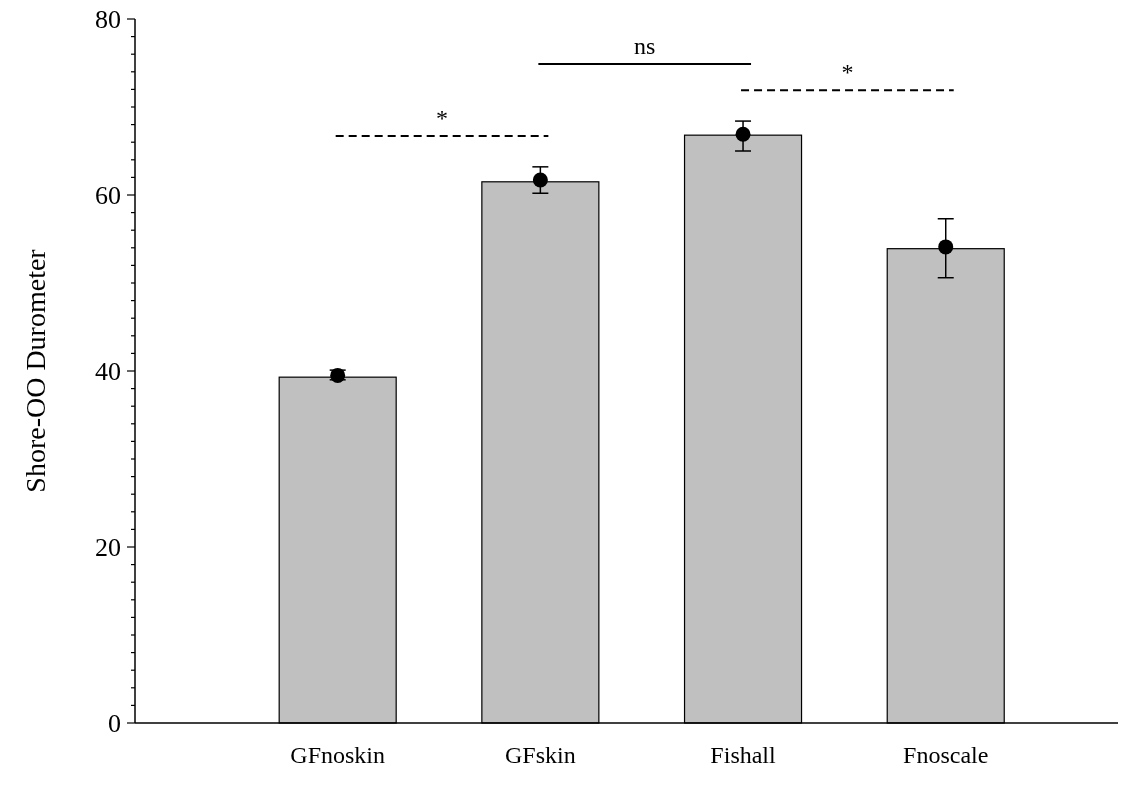 This screenshot has width=1138, height=789. What do you see at coordinates (946, 755) in the screenshot?
I see `x-tick-label: Fnoscale` at bounding box center [946, 755].